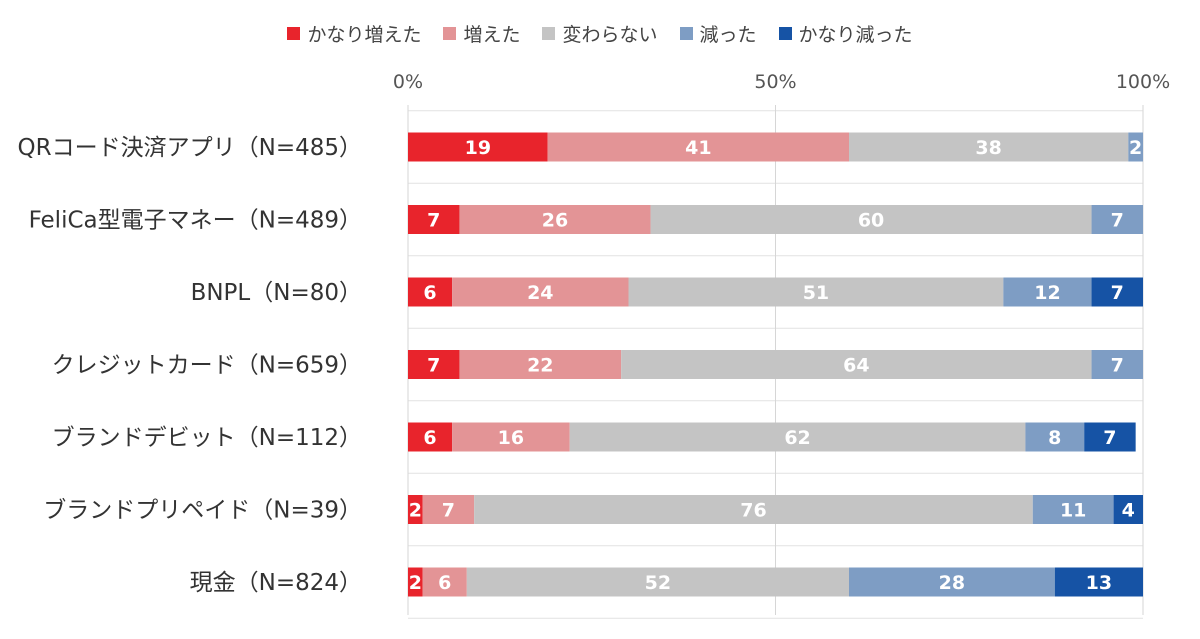  I want to click on legend-label: 減った, so click(728, 34).